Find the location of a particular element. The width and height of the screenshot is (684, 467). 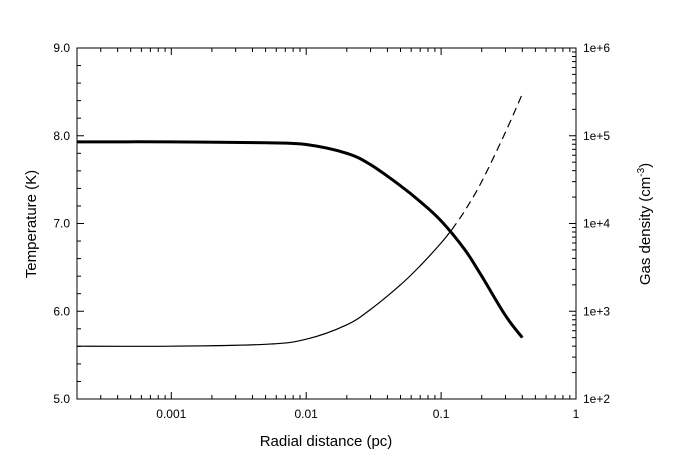

x-axis-title: Radial distance (pc) is located at coordinates (326, 441).